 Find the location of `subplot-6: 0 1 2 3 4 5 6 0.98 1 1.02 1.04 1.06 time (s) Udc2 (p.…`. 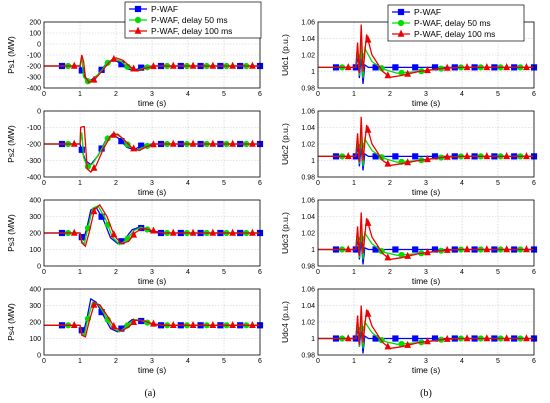

subplot-6: 0 1 2 3 4 5 6 0.98 1 1.02 1.04 1.06 time (s) Udc2 (p.… is located at coordinates (409, 153).